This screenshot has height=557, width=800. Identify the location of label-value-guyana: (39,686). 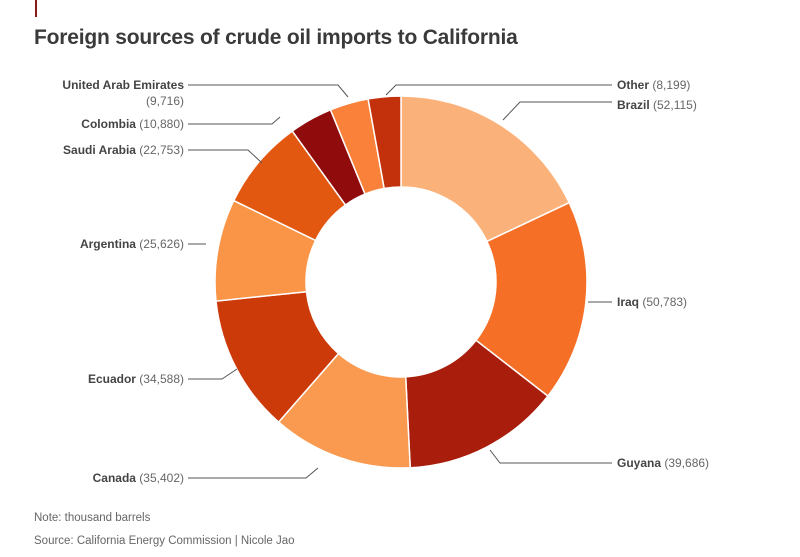
(686, 463).